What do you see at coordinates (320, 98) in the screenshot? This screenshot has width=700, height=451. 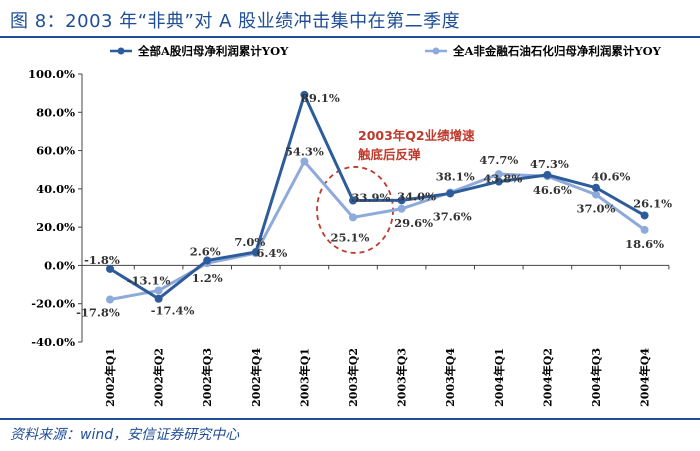 I see `data-label-s1: 89.1%` at bounding box center [320, 98].